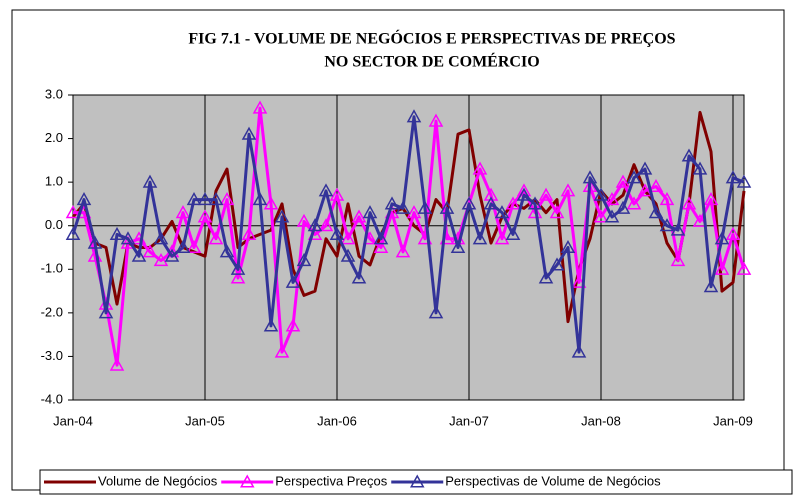 The image size is (796, 502). I want to click on x-tick-label: Jan-09, so click(733, 420).